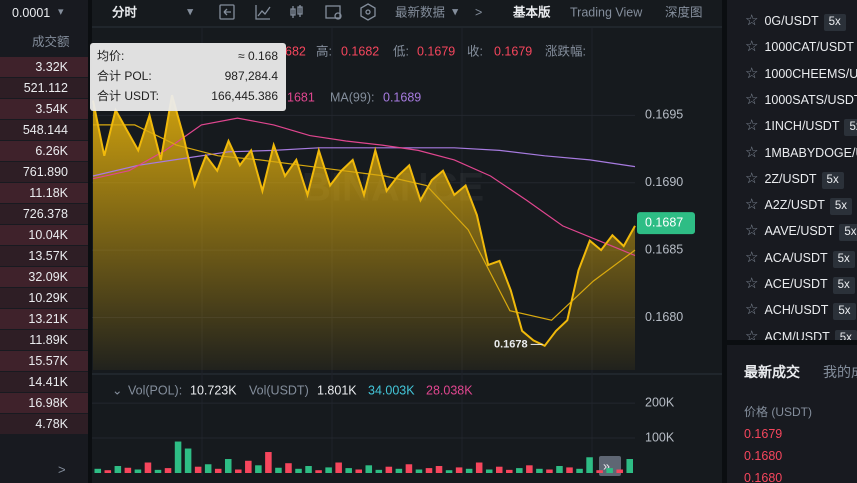 The image size is (857, 483). Describe the element at coordinates (531, 11) in the screenshot. I see `basic-tab: 基本版` at that location.